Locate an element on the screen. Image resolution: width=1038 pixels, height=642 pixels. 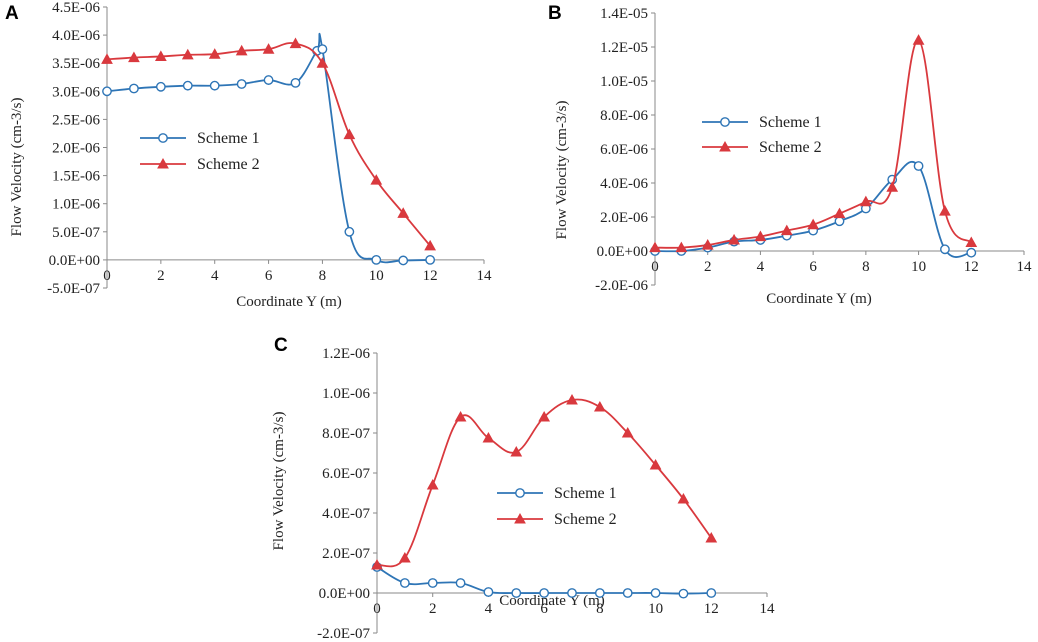
panel-a-y-tick-label: 0.0E+00 is located at coordinates (74, 261).